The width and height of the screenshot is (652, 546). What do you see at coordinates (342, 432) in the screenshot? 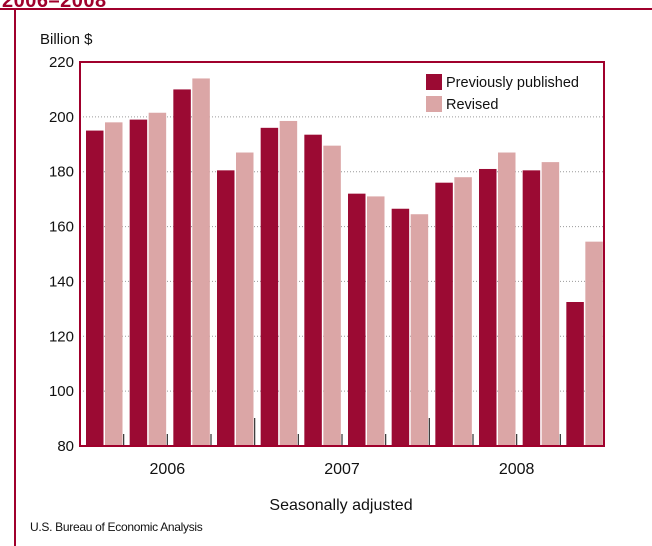
I see `x-axis-ticks` at bounding box center [342, 432].